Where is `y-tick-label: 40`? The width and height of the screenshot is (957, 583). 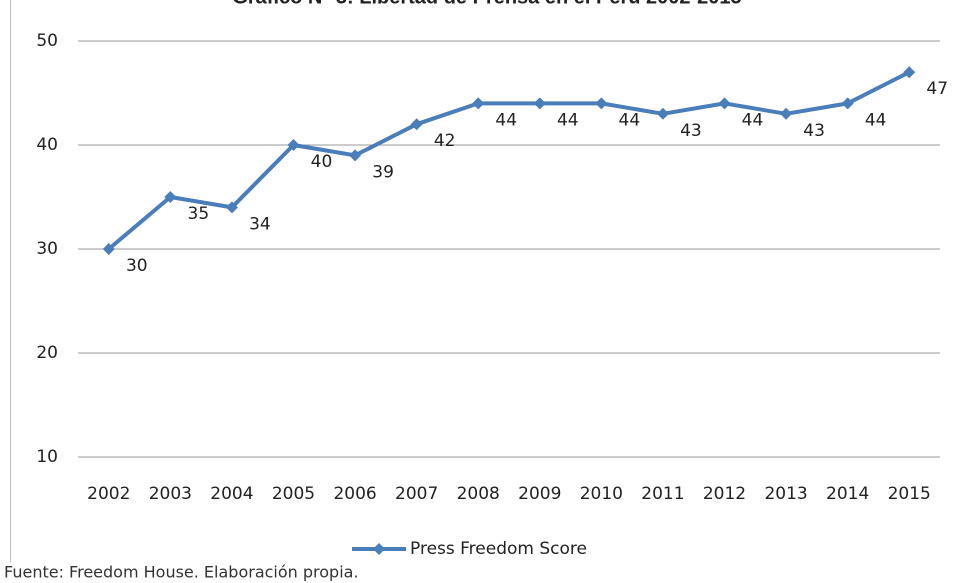 y-tick-label: 40 is located at coordinates (47, 145).